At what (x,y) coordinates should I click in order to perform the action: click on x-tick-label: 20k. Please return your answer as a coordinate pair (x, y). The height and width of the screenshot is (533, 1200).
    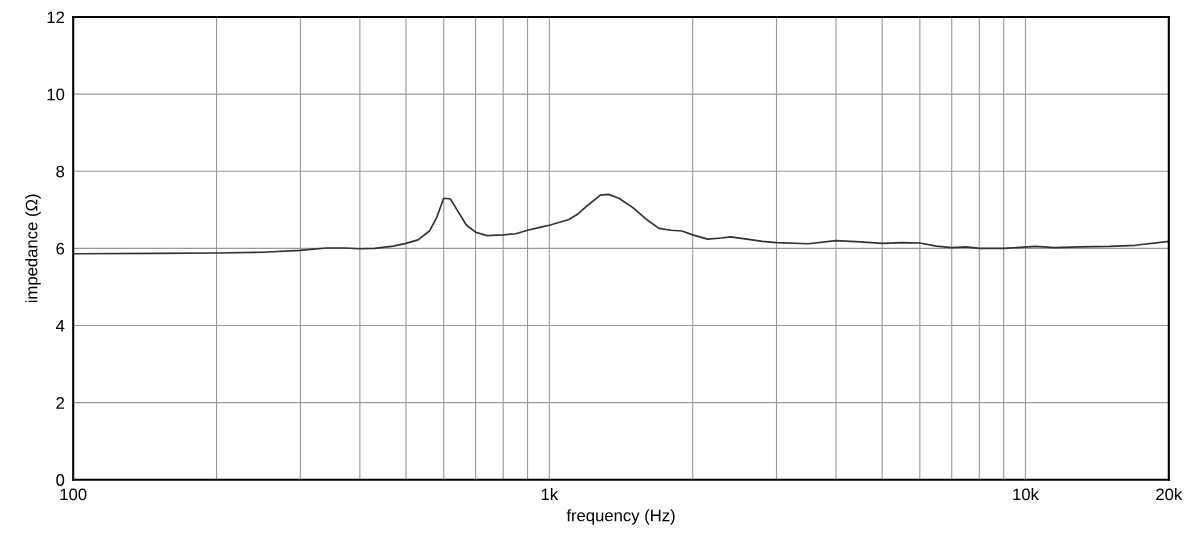
    Looking at the image, I should click on (1169, 494).